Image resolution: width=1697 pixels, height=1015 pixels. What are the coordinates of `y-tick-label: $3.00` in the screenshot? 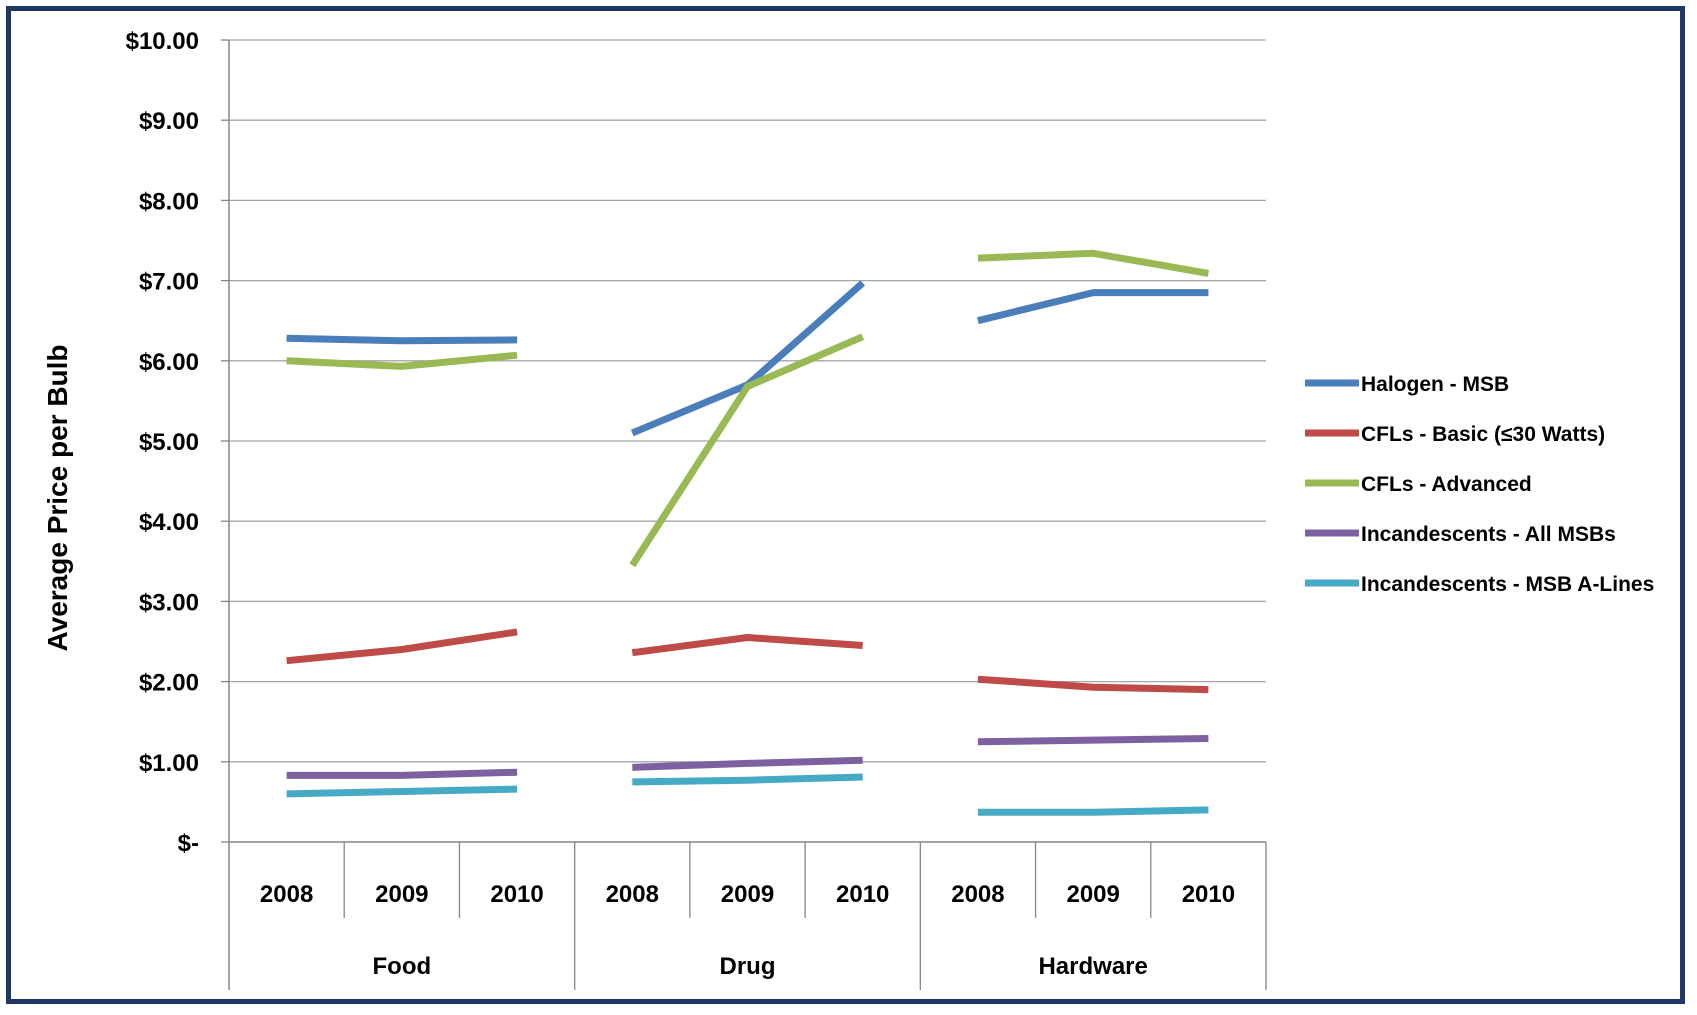 It's located at (169, 602).